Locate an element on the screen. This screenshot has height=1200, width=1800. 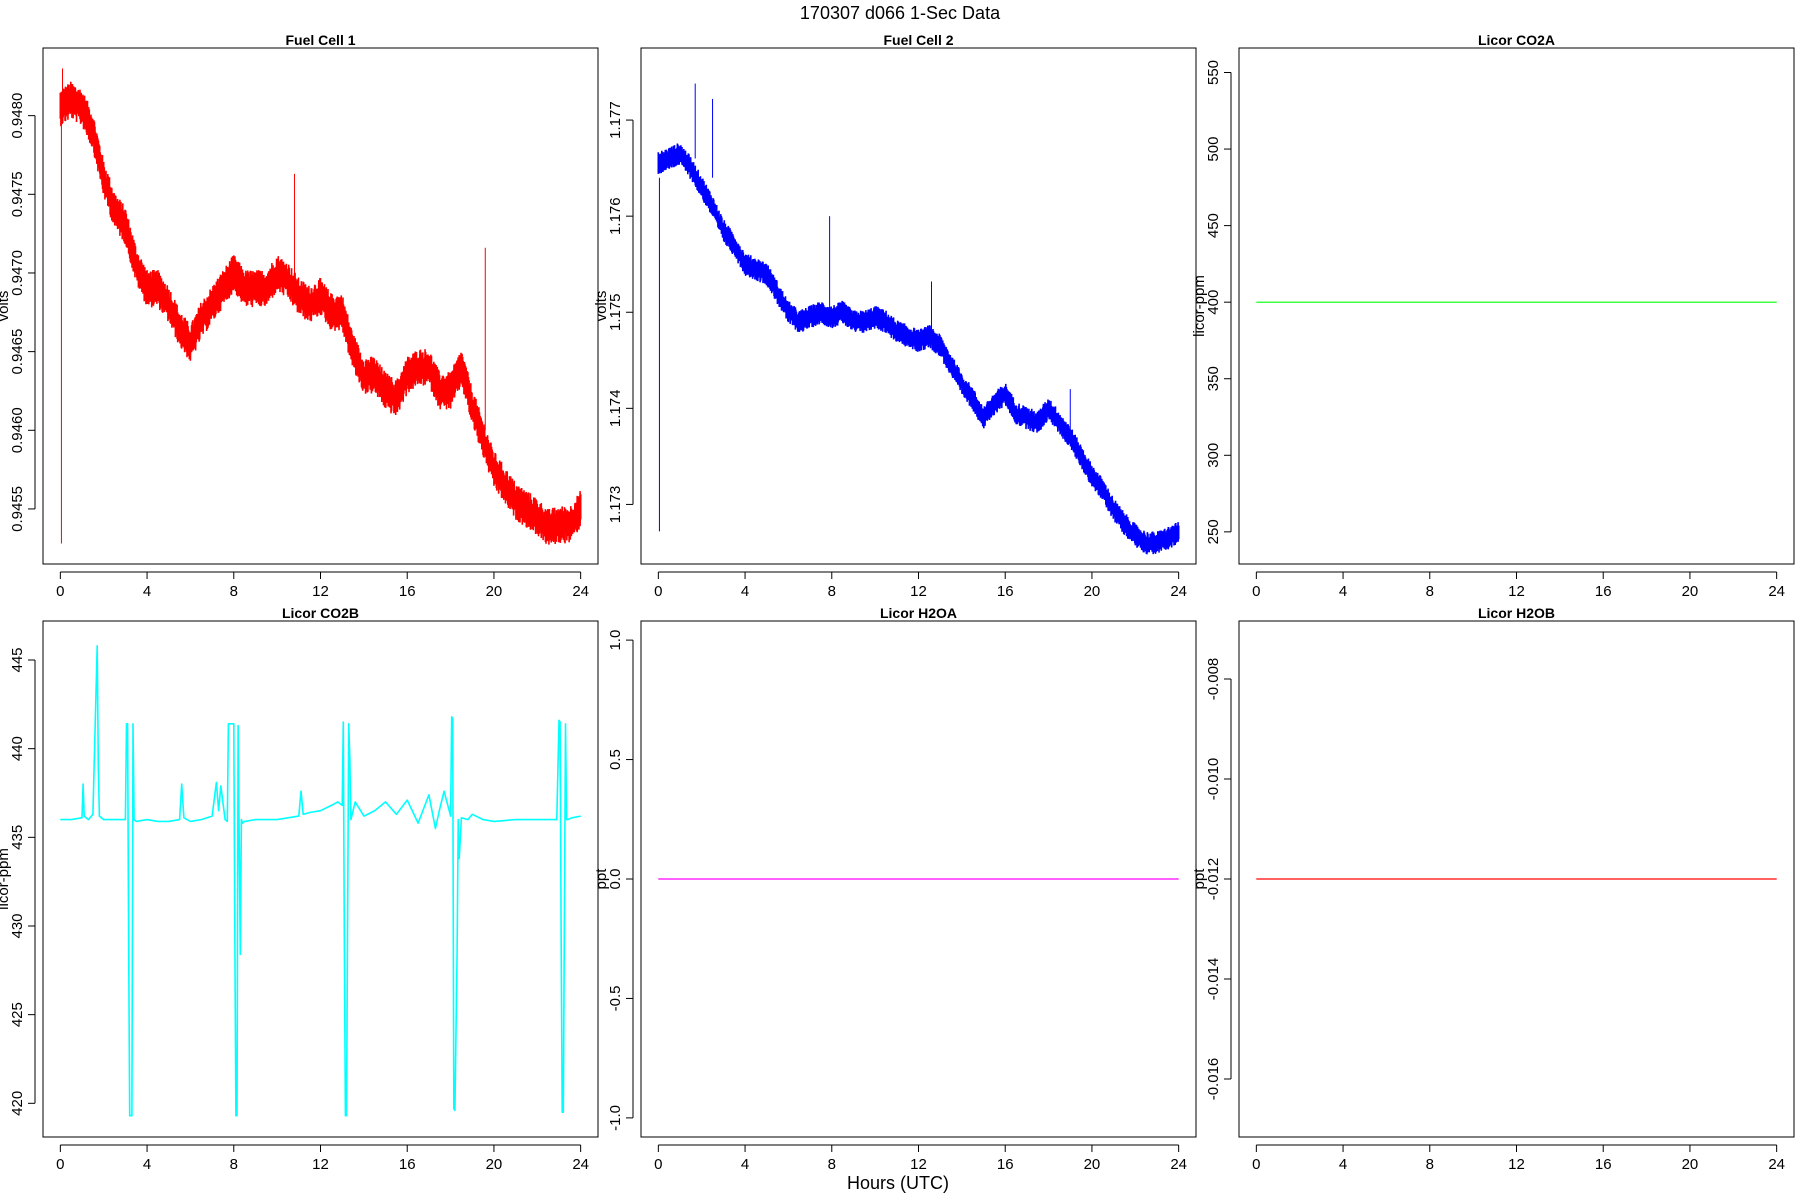
y-tick-label: 425 is located at coordinates (17, 1014).